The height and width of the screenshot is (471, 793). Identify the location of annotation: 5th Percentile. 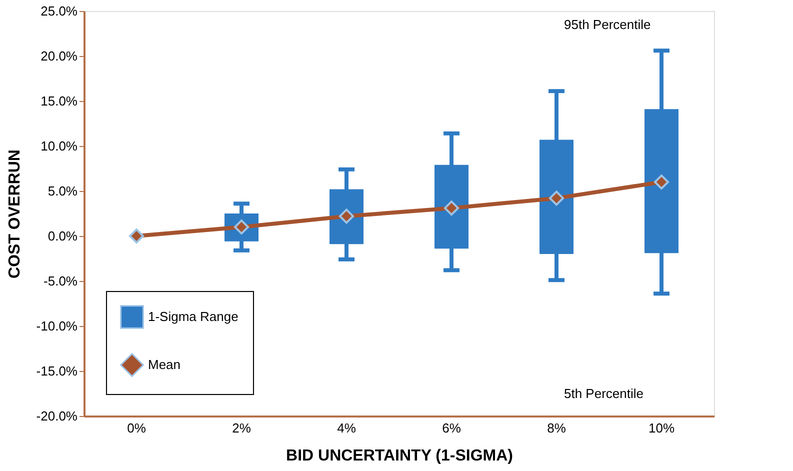
(604, 393).